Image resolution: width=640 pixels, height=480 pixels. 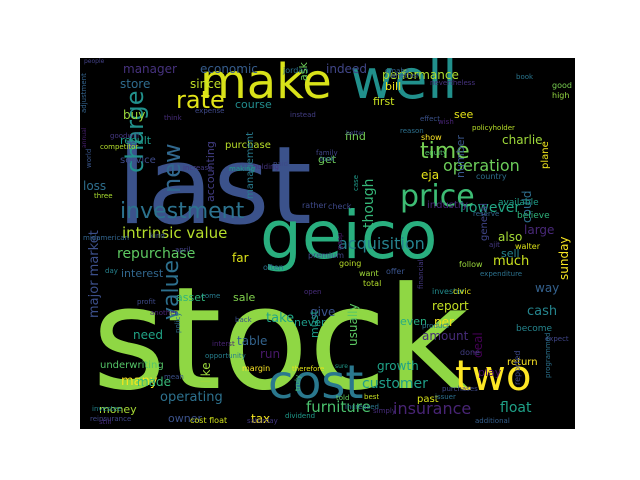 What do you see at coordinates (564, 258) in the screenshot?
I see `word-sunday: sunday` at bounding box center [564, 258].